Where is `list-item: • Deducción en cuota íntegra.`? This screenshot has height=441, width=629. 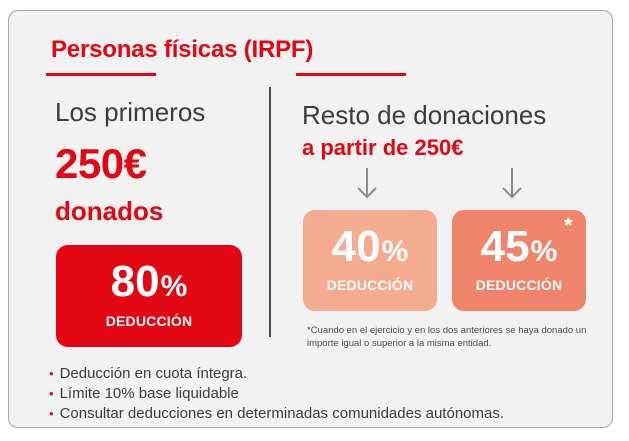
list-item: • Deducción en cuota íntegra. is located at coordinates (276, 374).